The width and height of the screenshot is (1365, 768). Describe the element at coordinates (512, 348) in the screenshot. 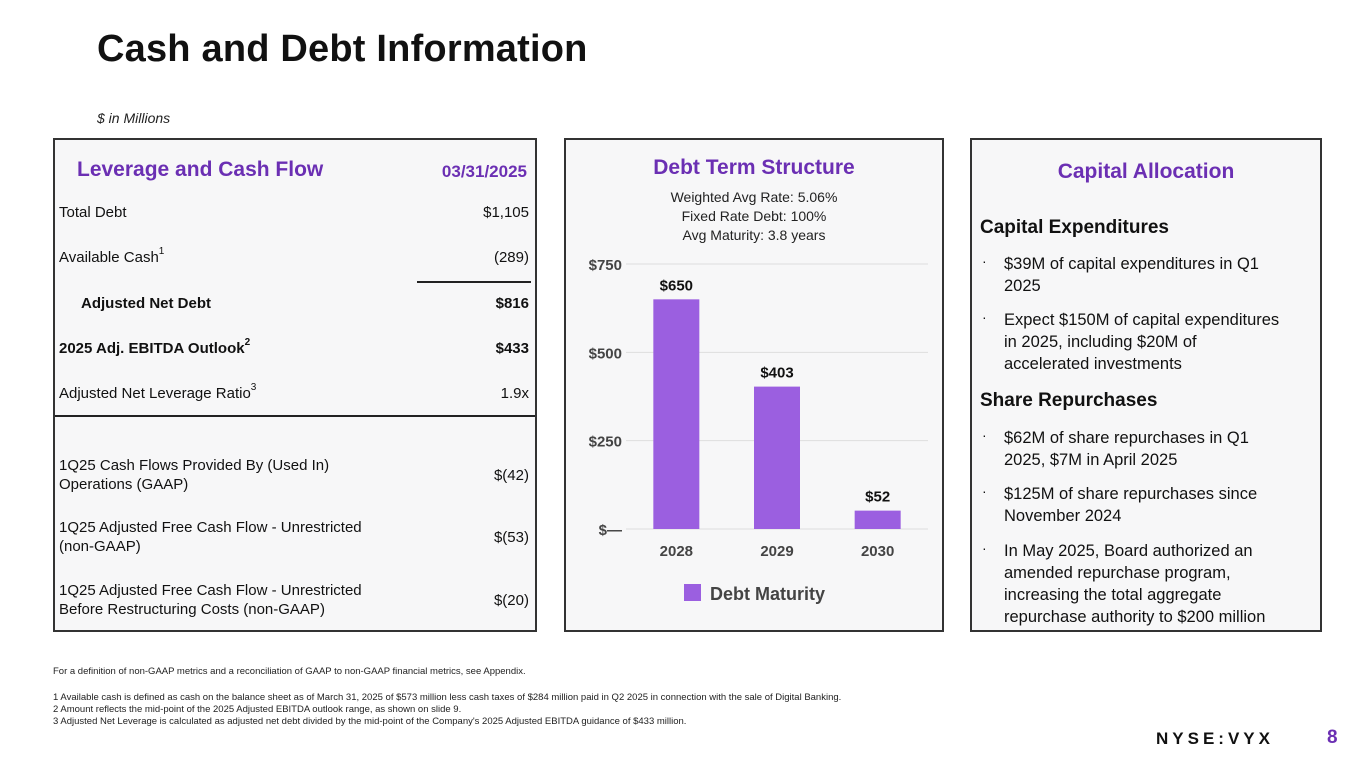

I see `row-value: $433` at that location.